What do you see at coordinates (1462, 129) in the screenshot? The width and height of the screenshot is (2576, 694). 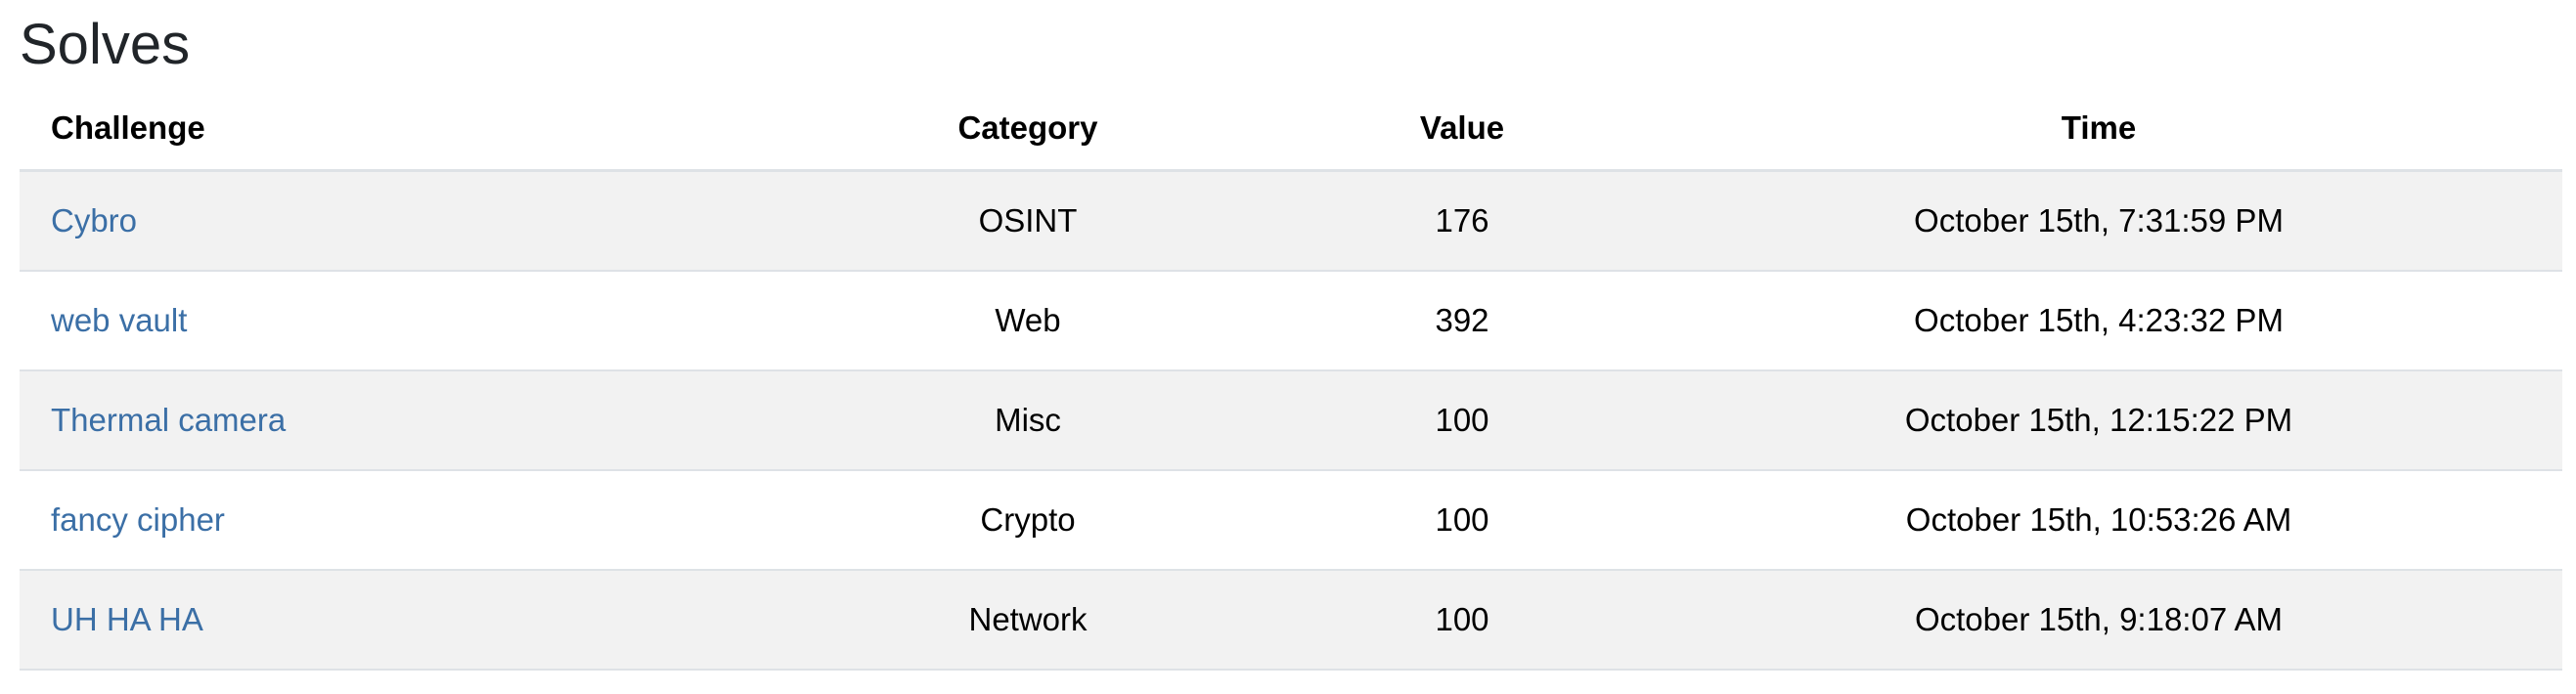 I see `column-header-value: Value` at bounding box center [1462, 129].